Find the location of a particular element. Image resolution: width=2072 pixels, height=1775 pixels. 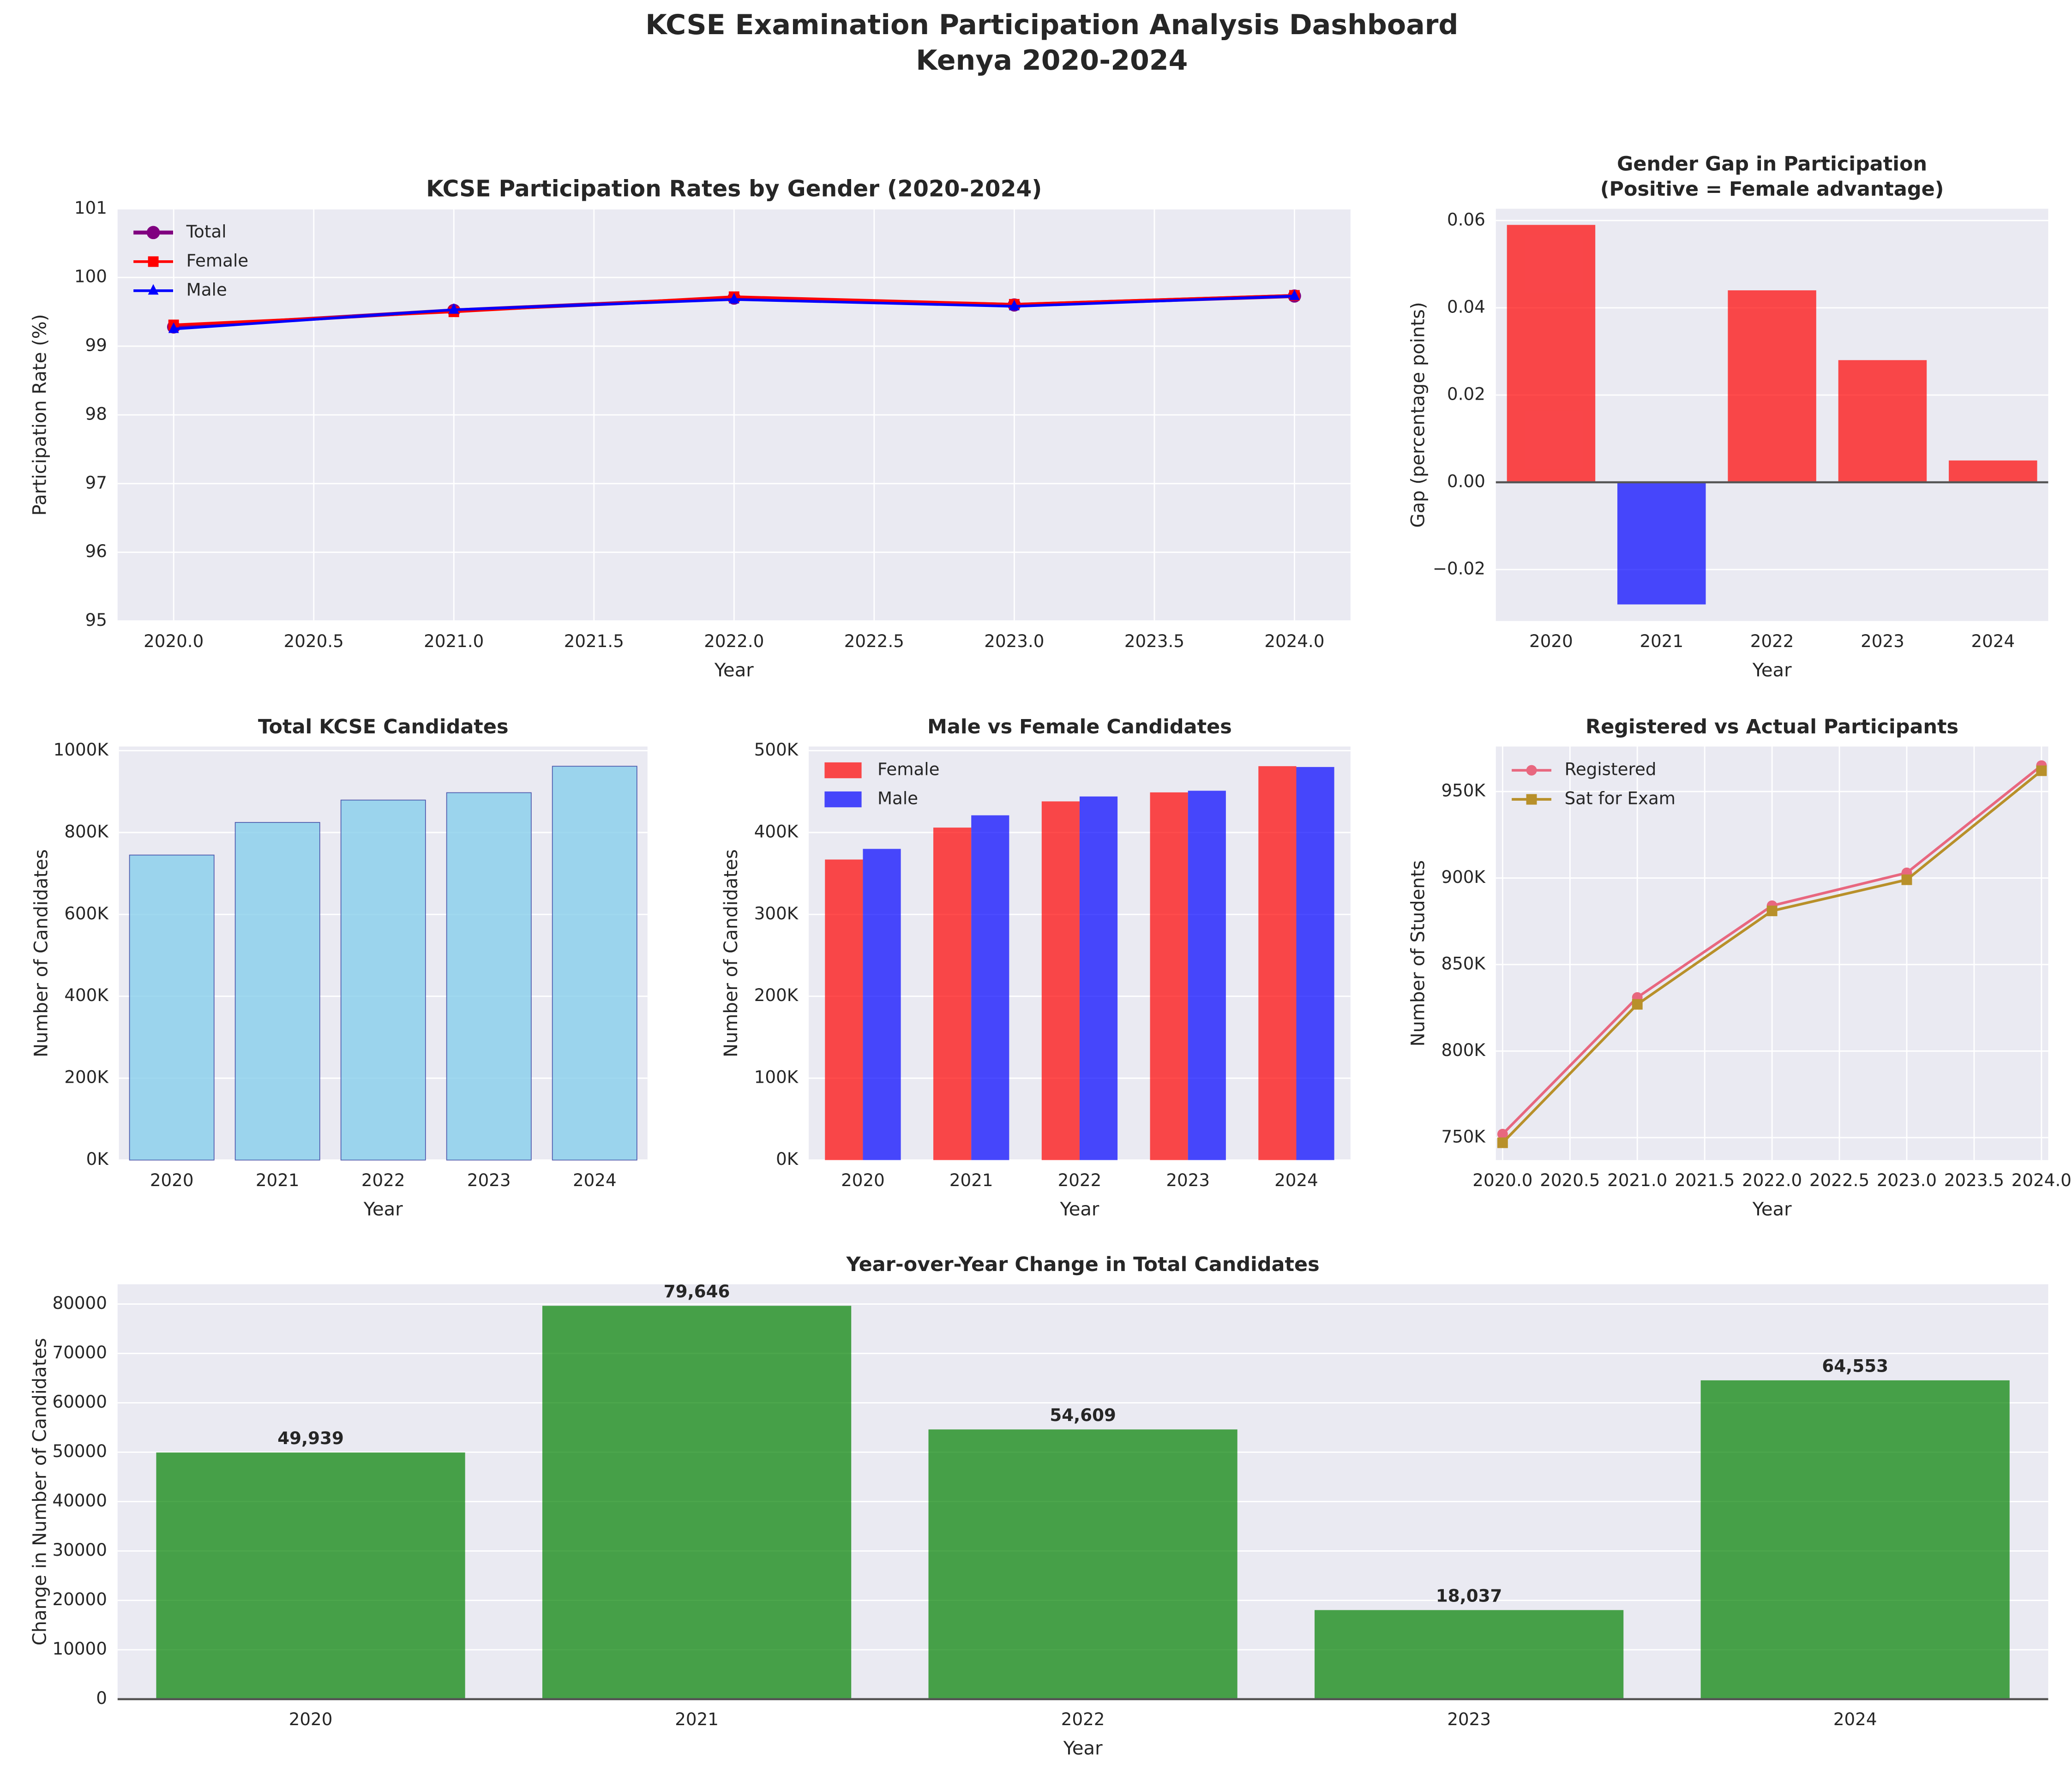

y-tick-label: 0K is located at coordinates (787, 1159).